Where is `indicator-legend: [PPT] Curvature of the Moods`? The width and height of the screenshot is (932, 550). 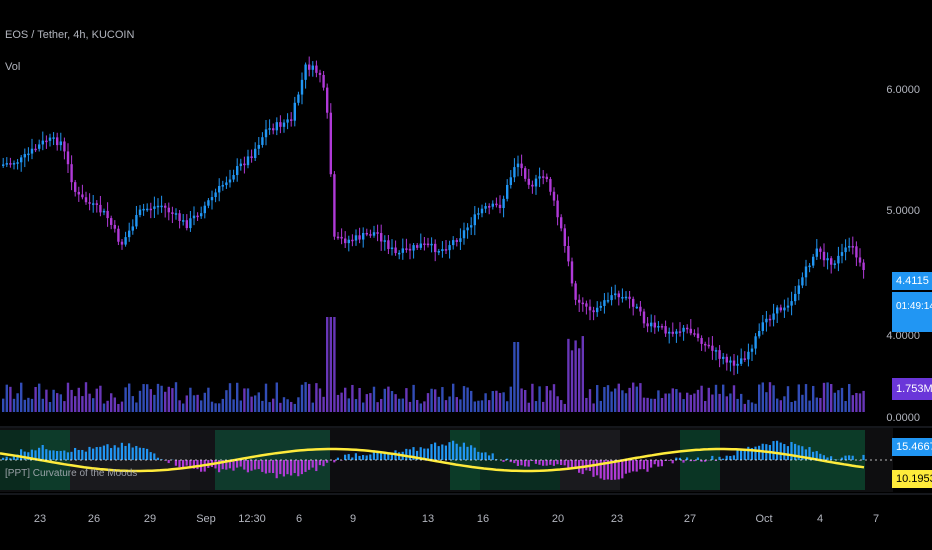 indicator-legend: [PPT] Curvature of the Moods is located at coordinates (71, 473).